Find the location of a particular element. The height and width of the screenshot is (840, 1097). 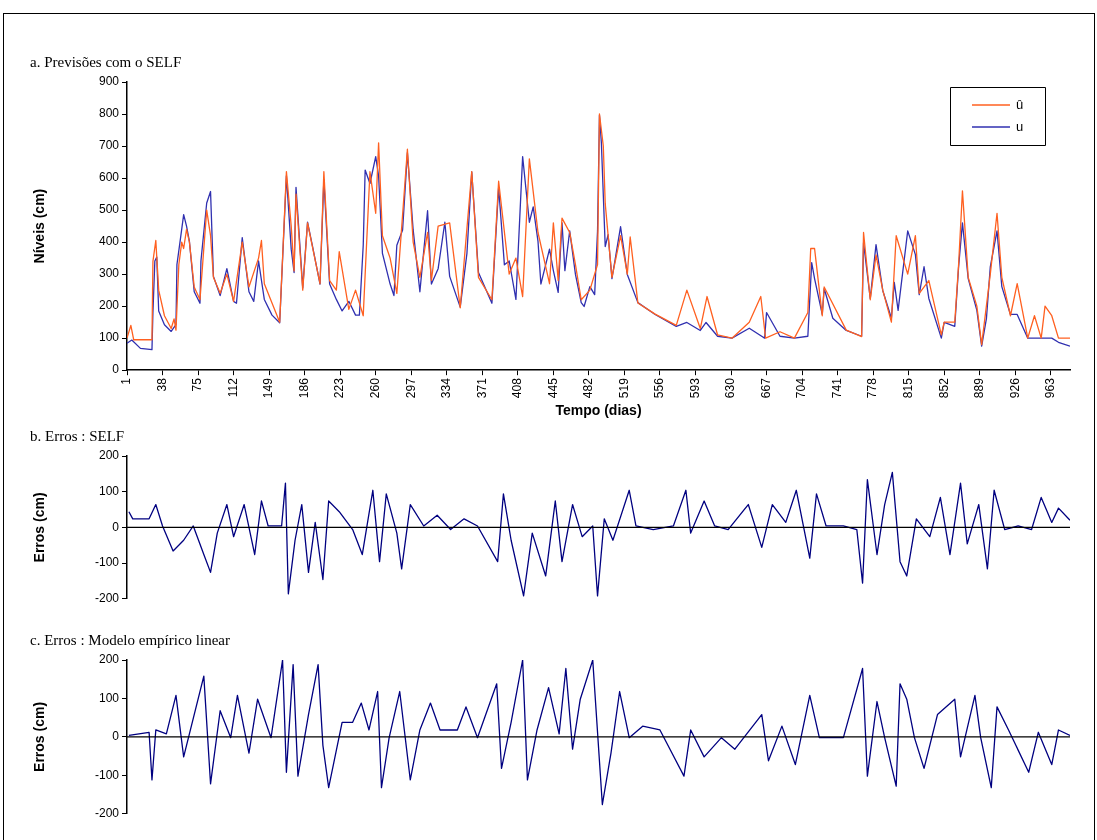

x-tick-label: 297 is located at coordinates (410, 388).